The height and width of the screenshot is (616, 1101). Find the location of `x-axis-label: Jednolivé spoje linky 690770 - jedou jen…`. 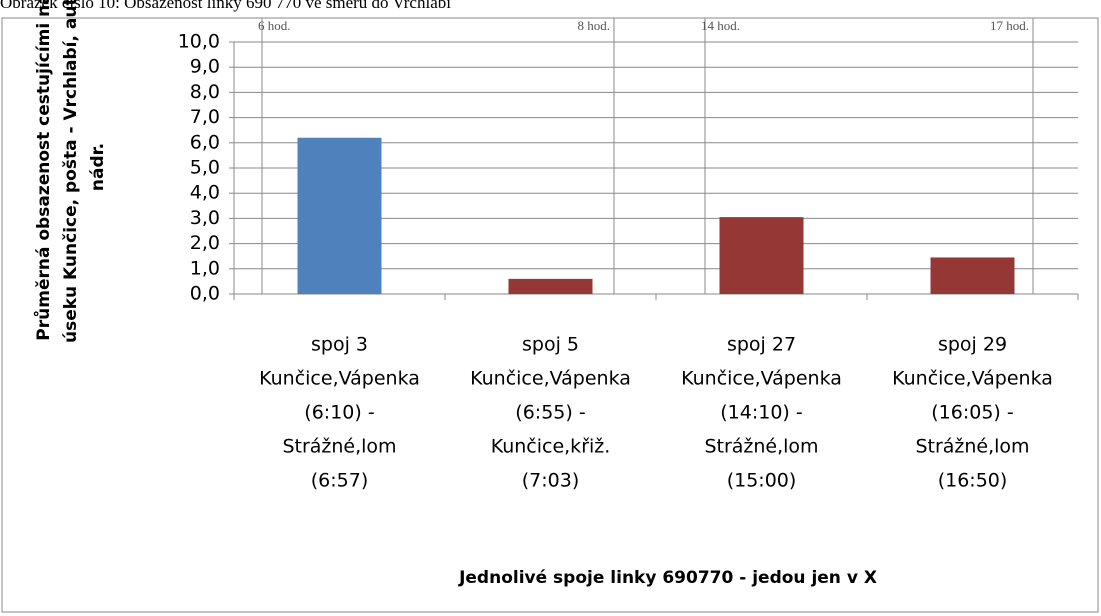

x-axis-label: Jednolivé spoje linky 690770 - jedou jen… is located at coordinates (667, 578).